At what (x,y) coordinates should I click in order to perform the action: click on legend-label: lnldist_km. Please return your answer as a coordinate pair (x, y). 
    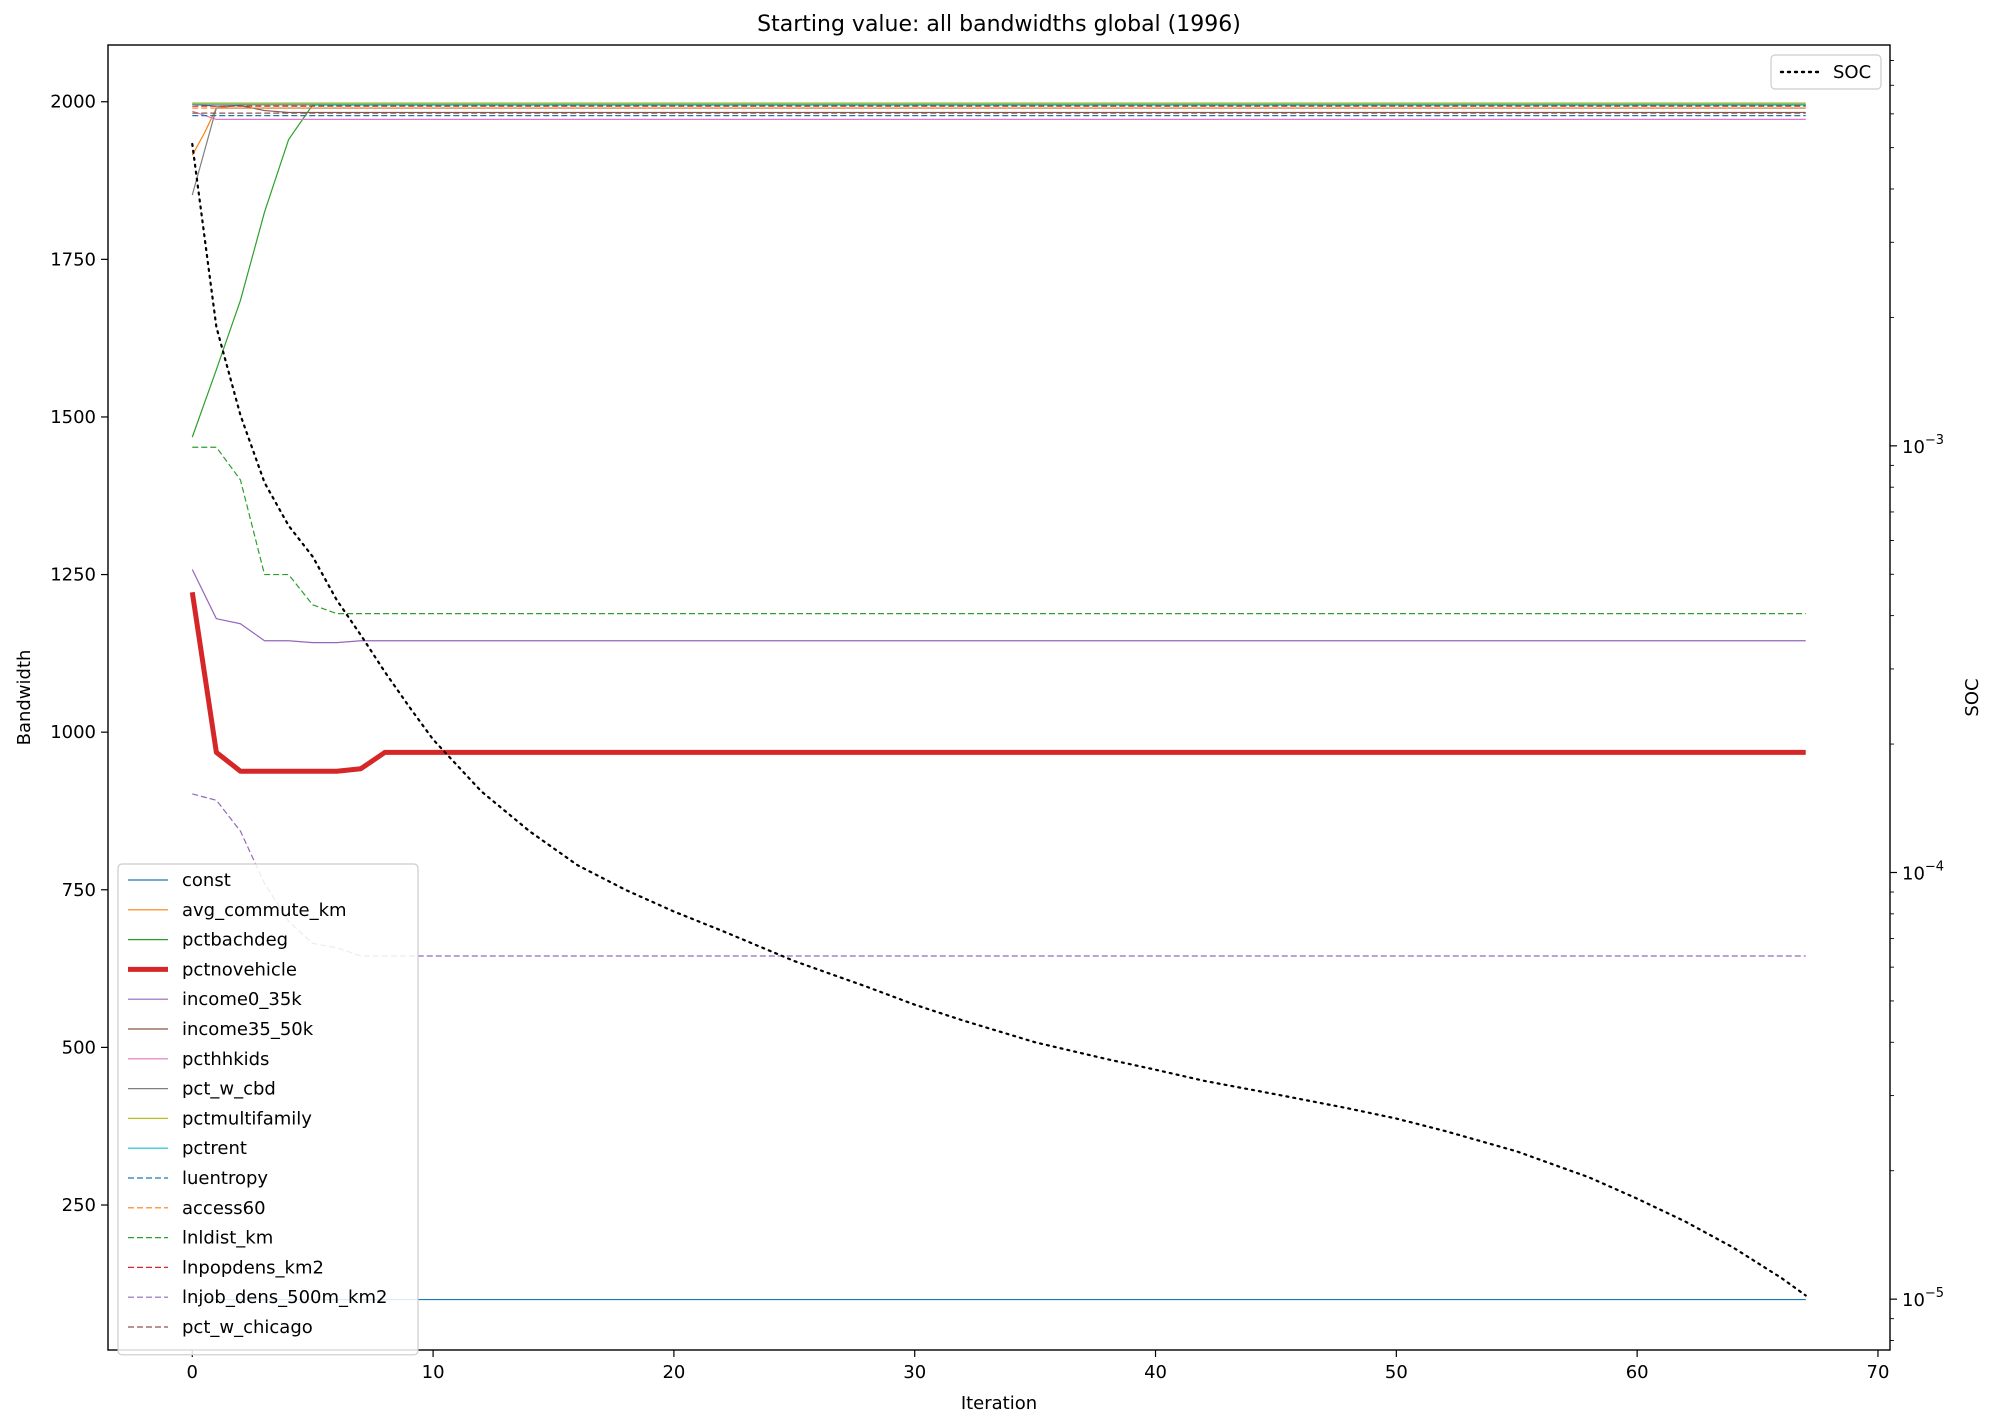
    Looking at the image, I should click on (227, 1238).